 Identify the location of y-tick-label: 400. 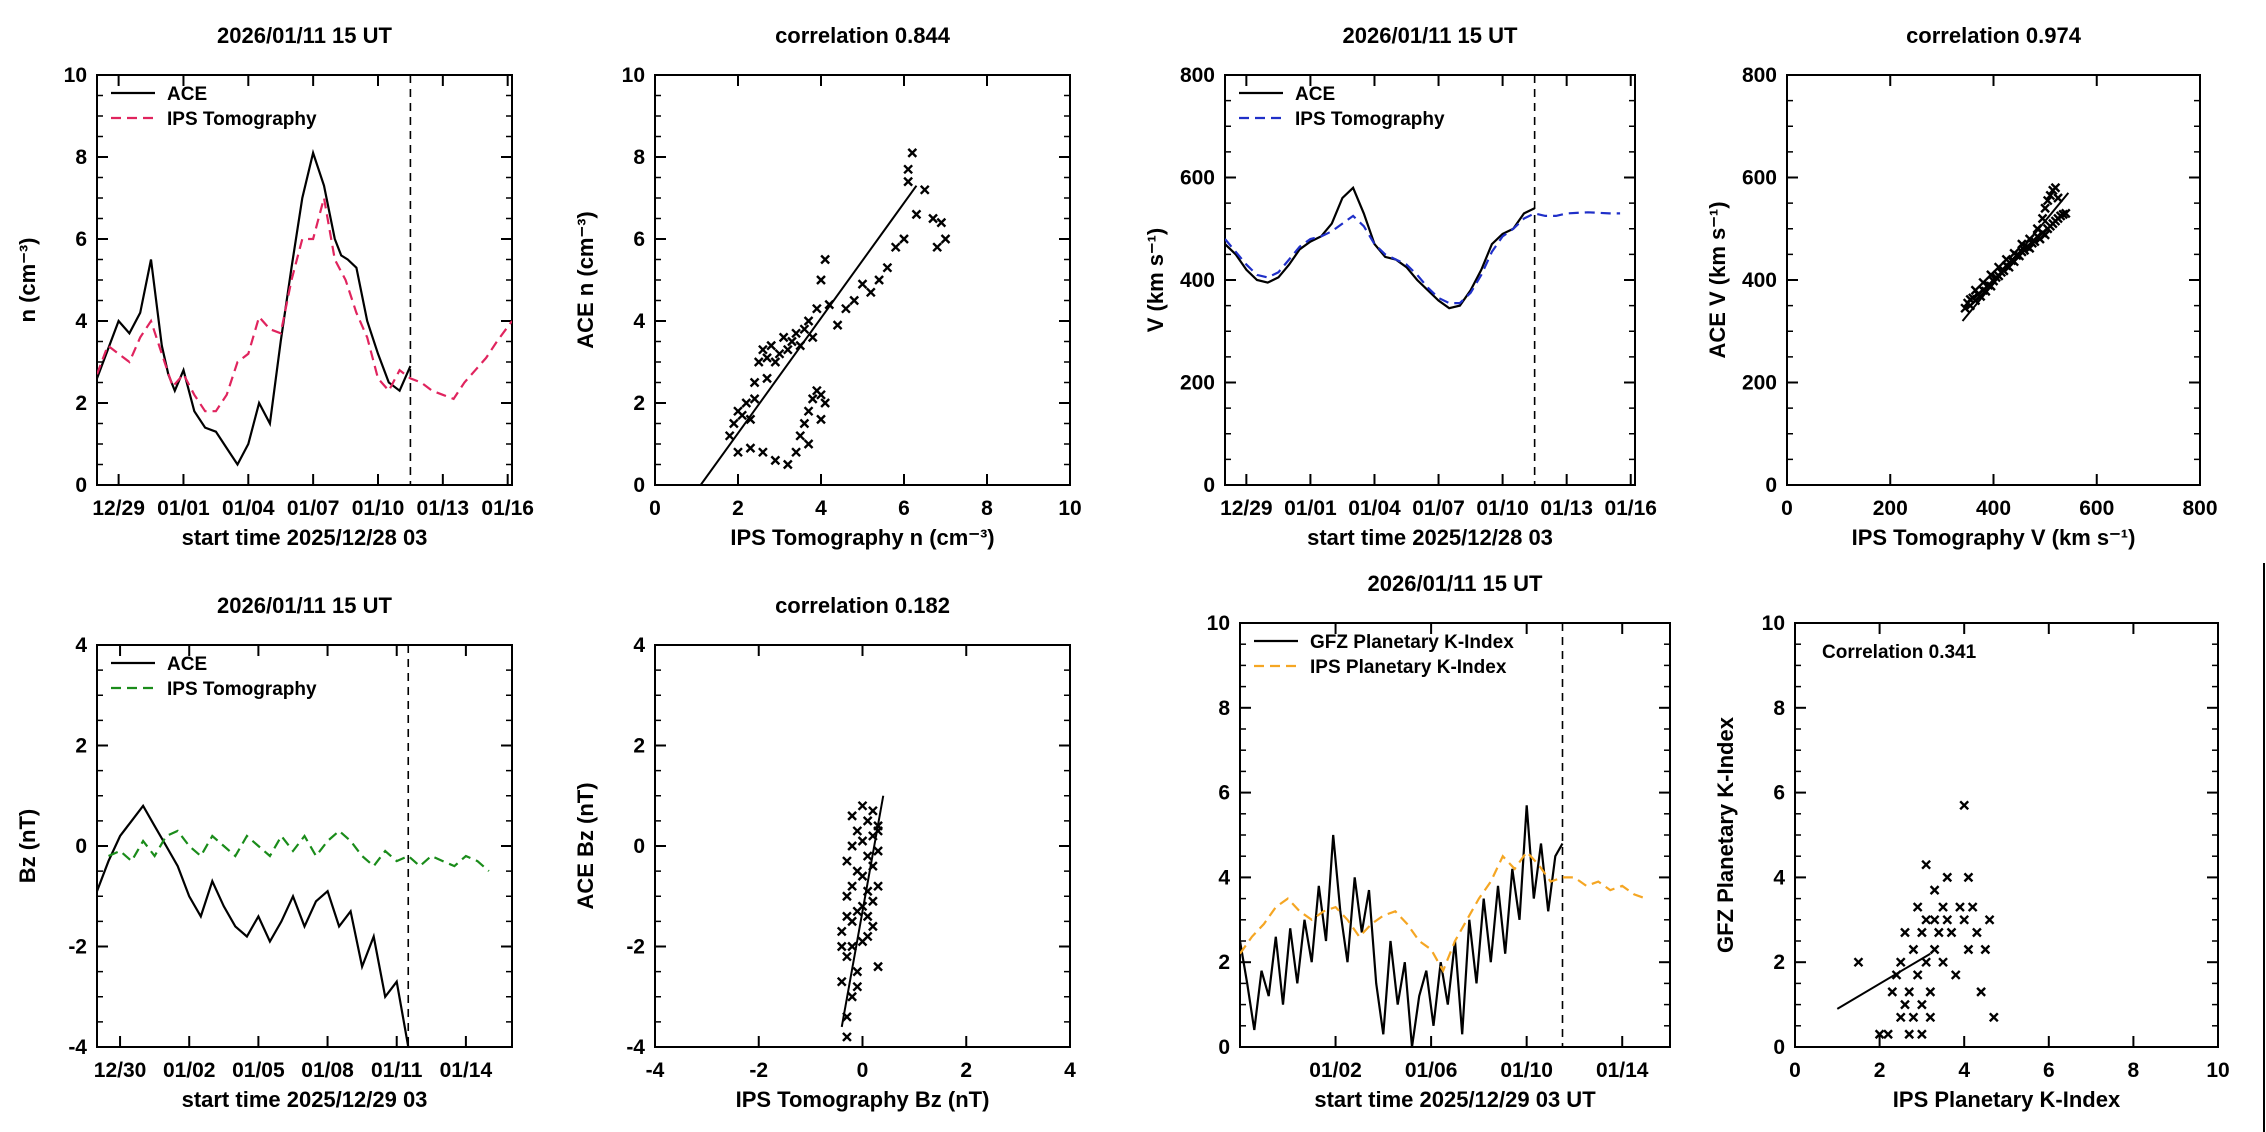
(1197, 280).